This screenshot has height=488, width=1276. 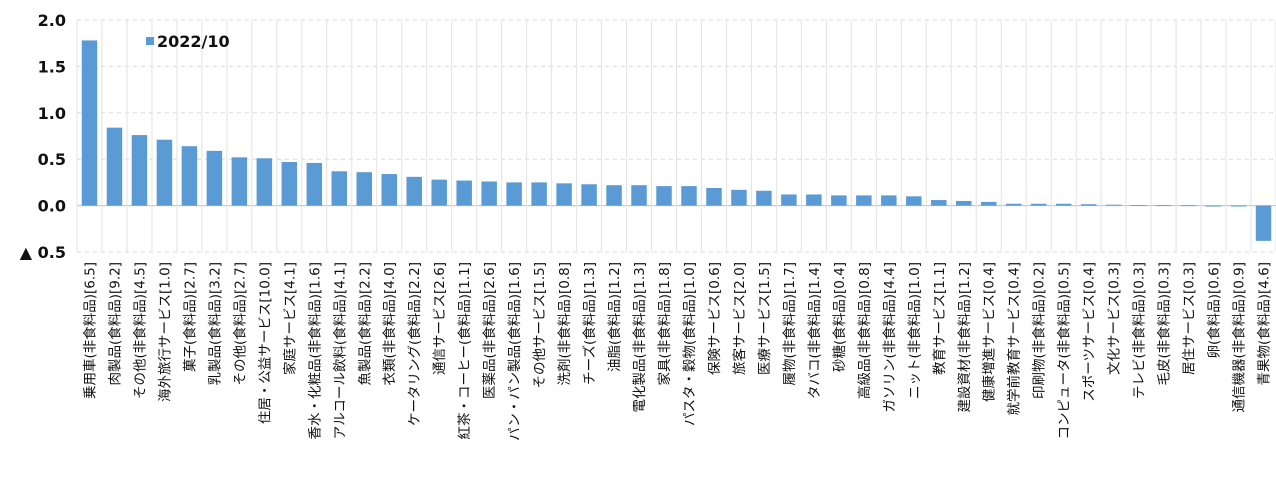 What do you see at coordinates (1115, 318) in the screenshot?
I see `x-tick-label: 文化サービス[0.3]` at bounding box center [1115, 318].